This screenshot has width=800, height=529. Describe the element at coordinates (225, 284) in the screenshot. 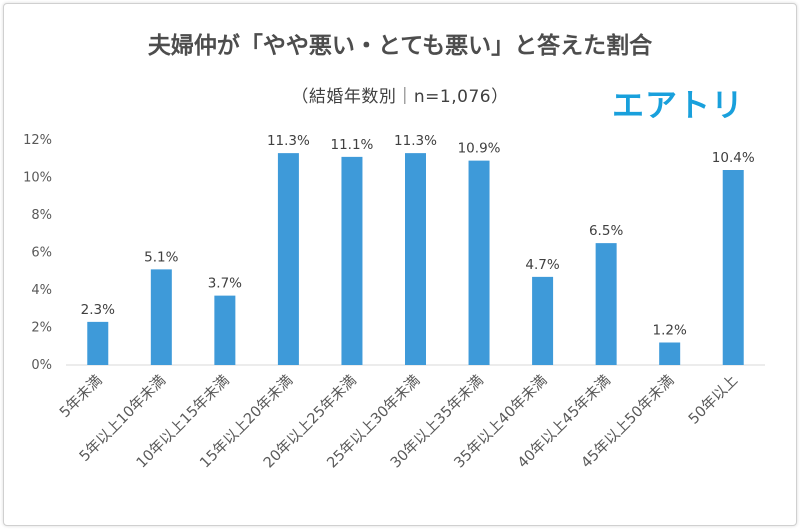

I see `data-label: 3.7%` at that location.